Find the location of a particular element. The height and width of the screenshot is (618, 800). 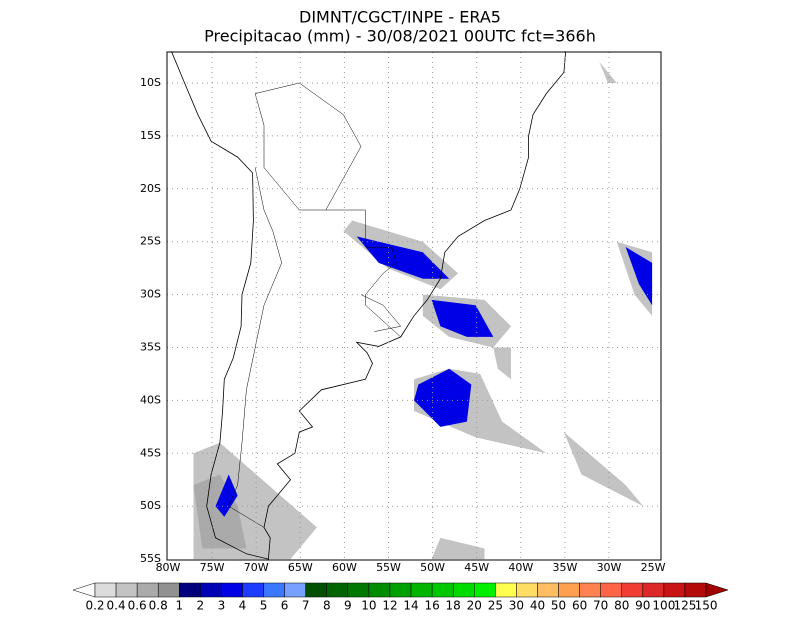

colorbar-label: 0.8 is located at coordinates (158, 606).